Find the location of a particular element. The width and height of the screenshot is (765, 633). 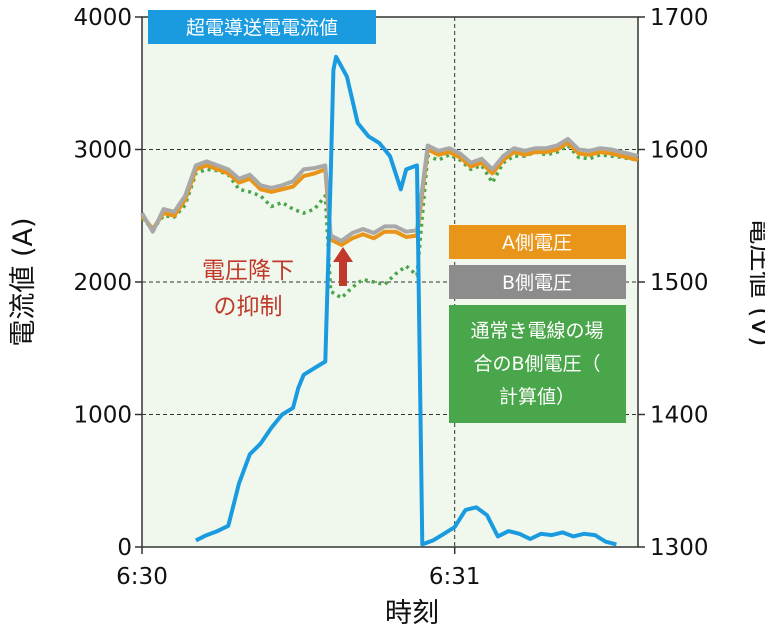

legend-current-label: 超電導送電電流値 is located at coordinates (262, 28).